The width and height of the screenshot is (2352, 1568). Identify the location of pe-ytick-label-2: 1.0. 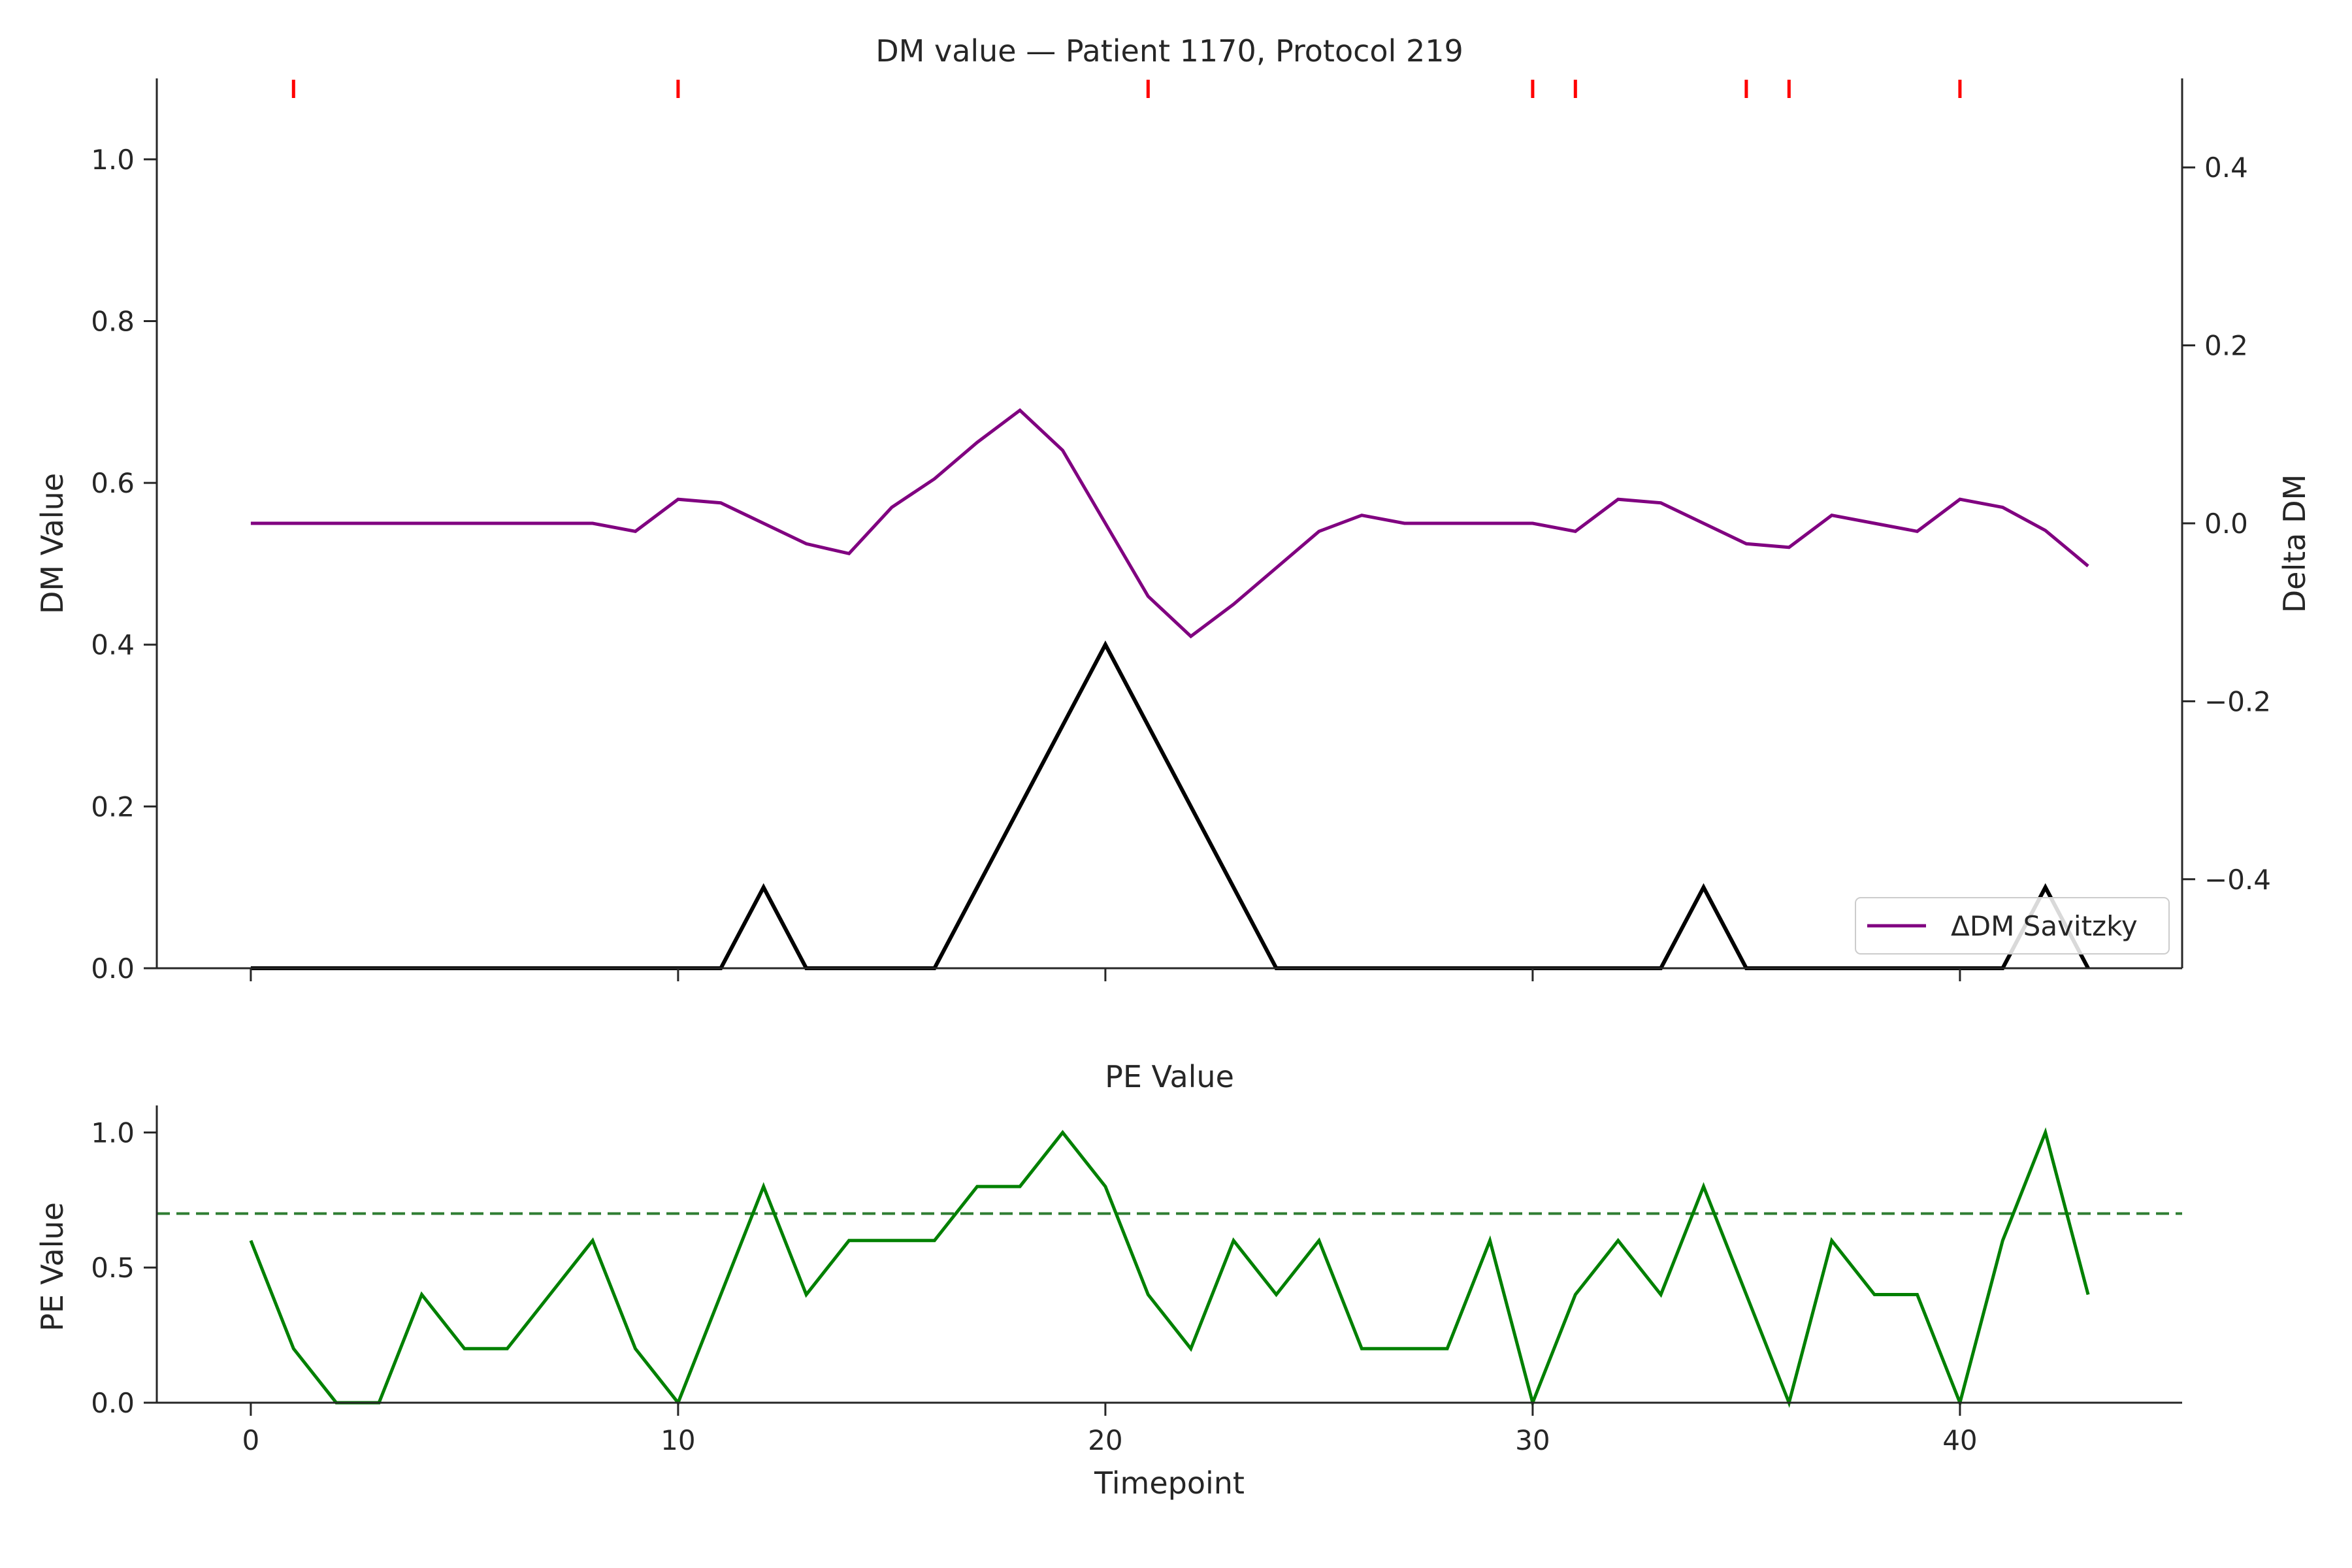
(113, 1133).